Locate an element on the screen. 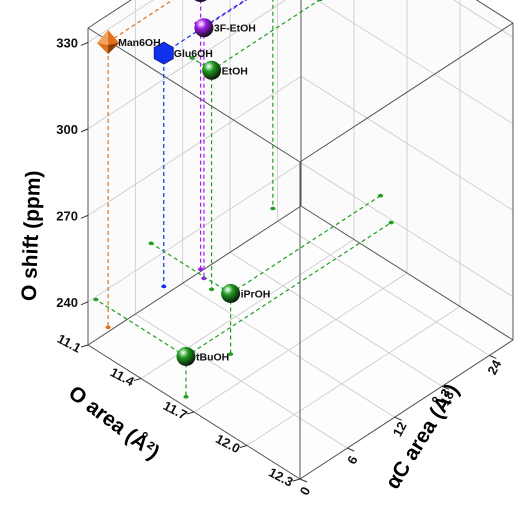  data-point: EtOH is located at coordinates (225, 70).